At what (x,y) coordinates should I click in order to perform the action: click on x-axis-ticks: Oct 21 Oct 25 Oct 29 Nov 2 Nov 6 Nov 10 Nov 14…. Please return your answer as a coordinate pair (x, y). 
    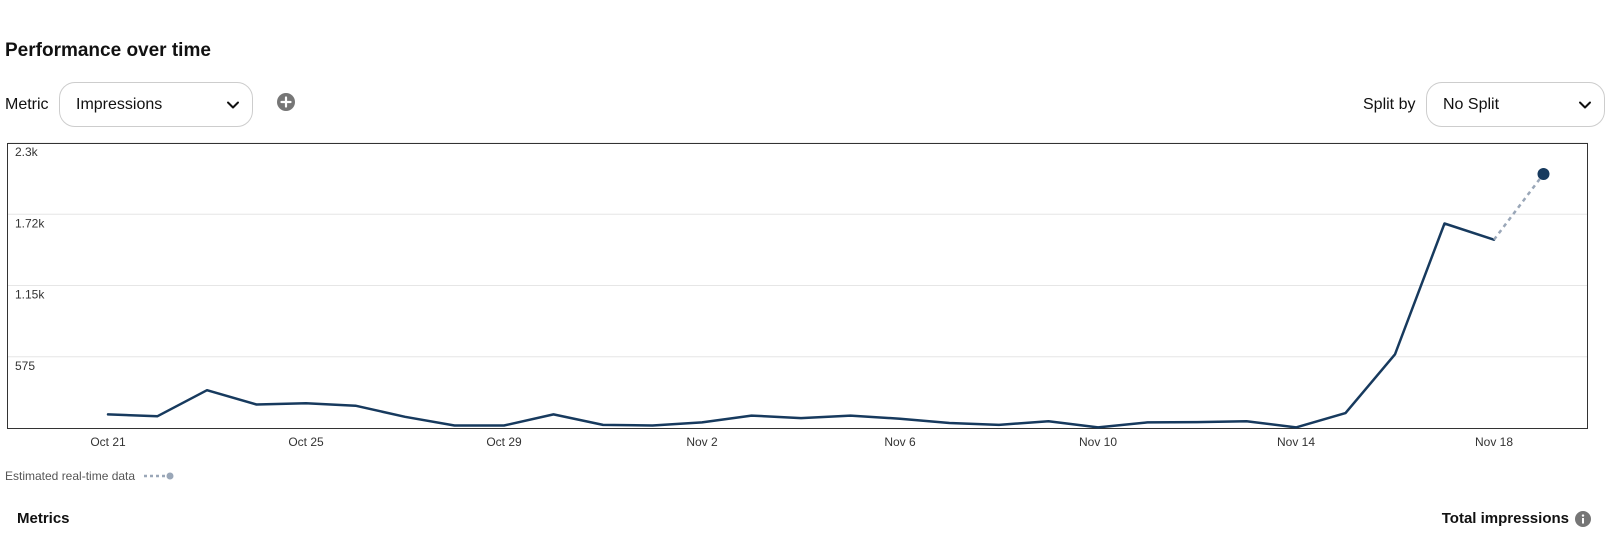
    Looking at the image, I should click on (801, 442).